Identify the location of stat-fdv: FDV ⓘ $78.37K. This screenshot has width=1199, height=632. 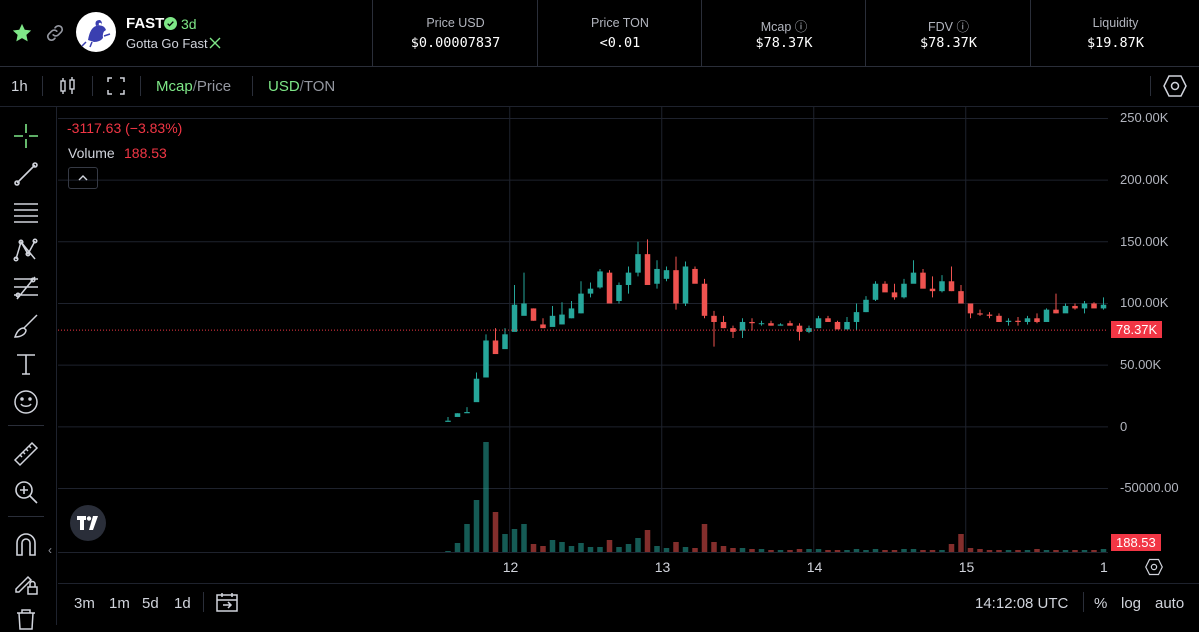
(948, 33).